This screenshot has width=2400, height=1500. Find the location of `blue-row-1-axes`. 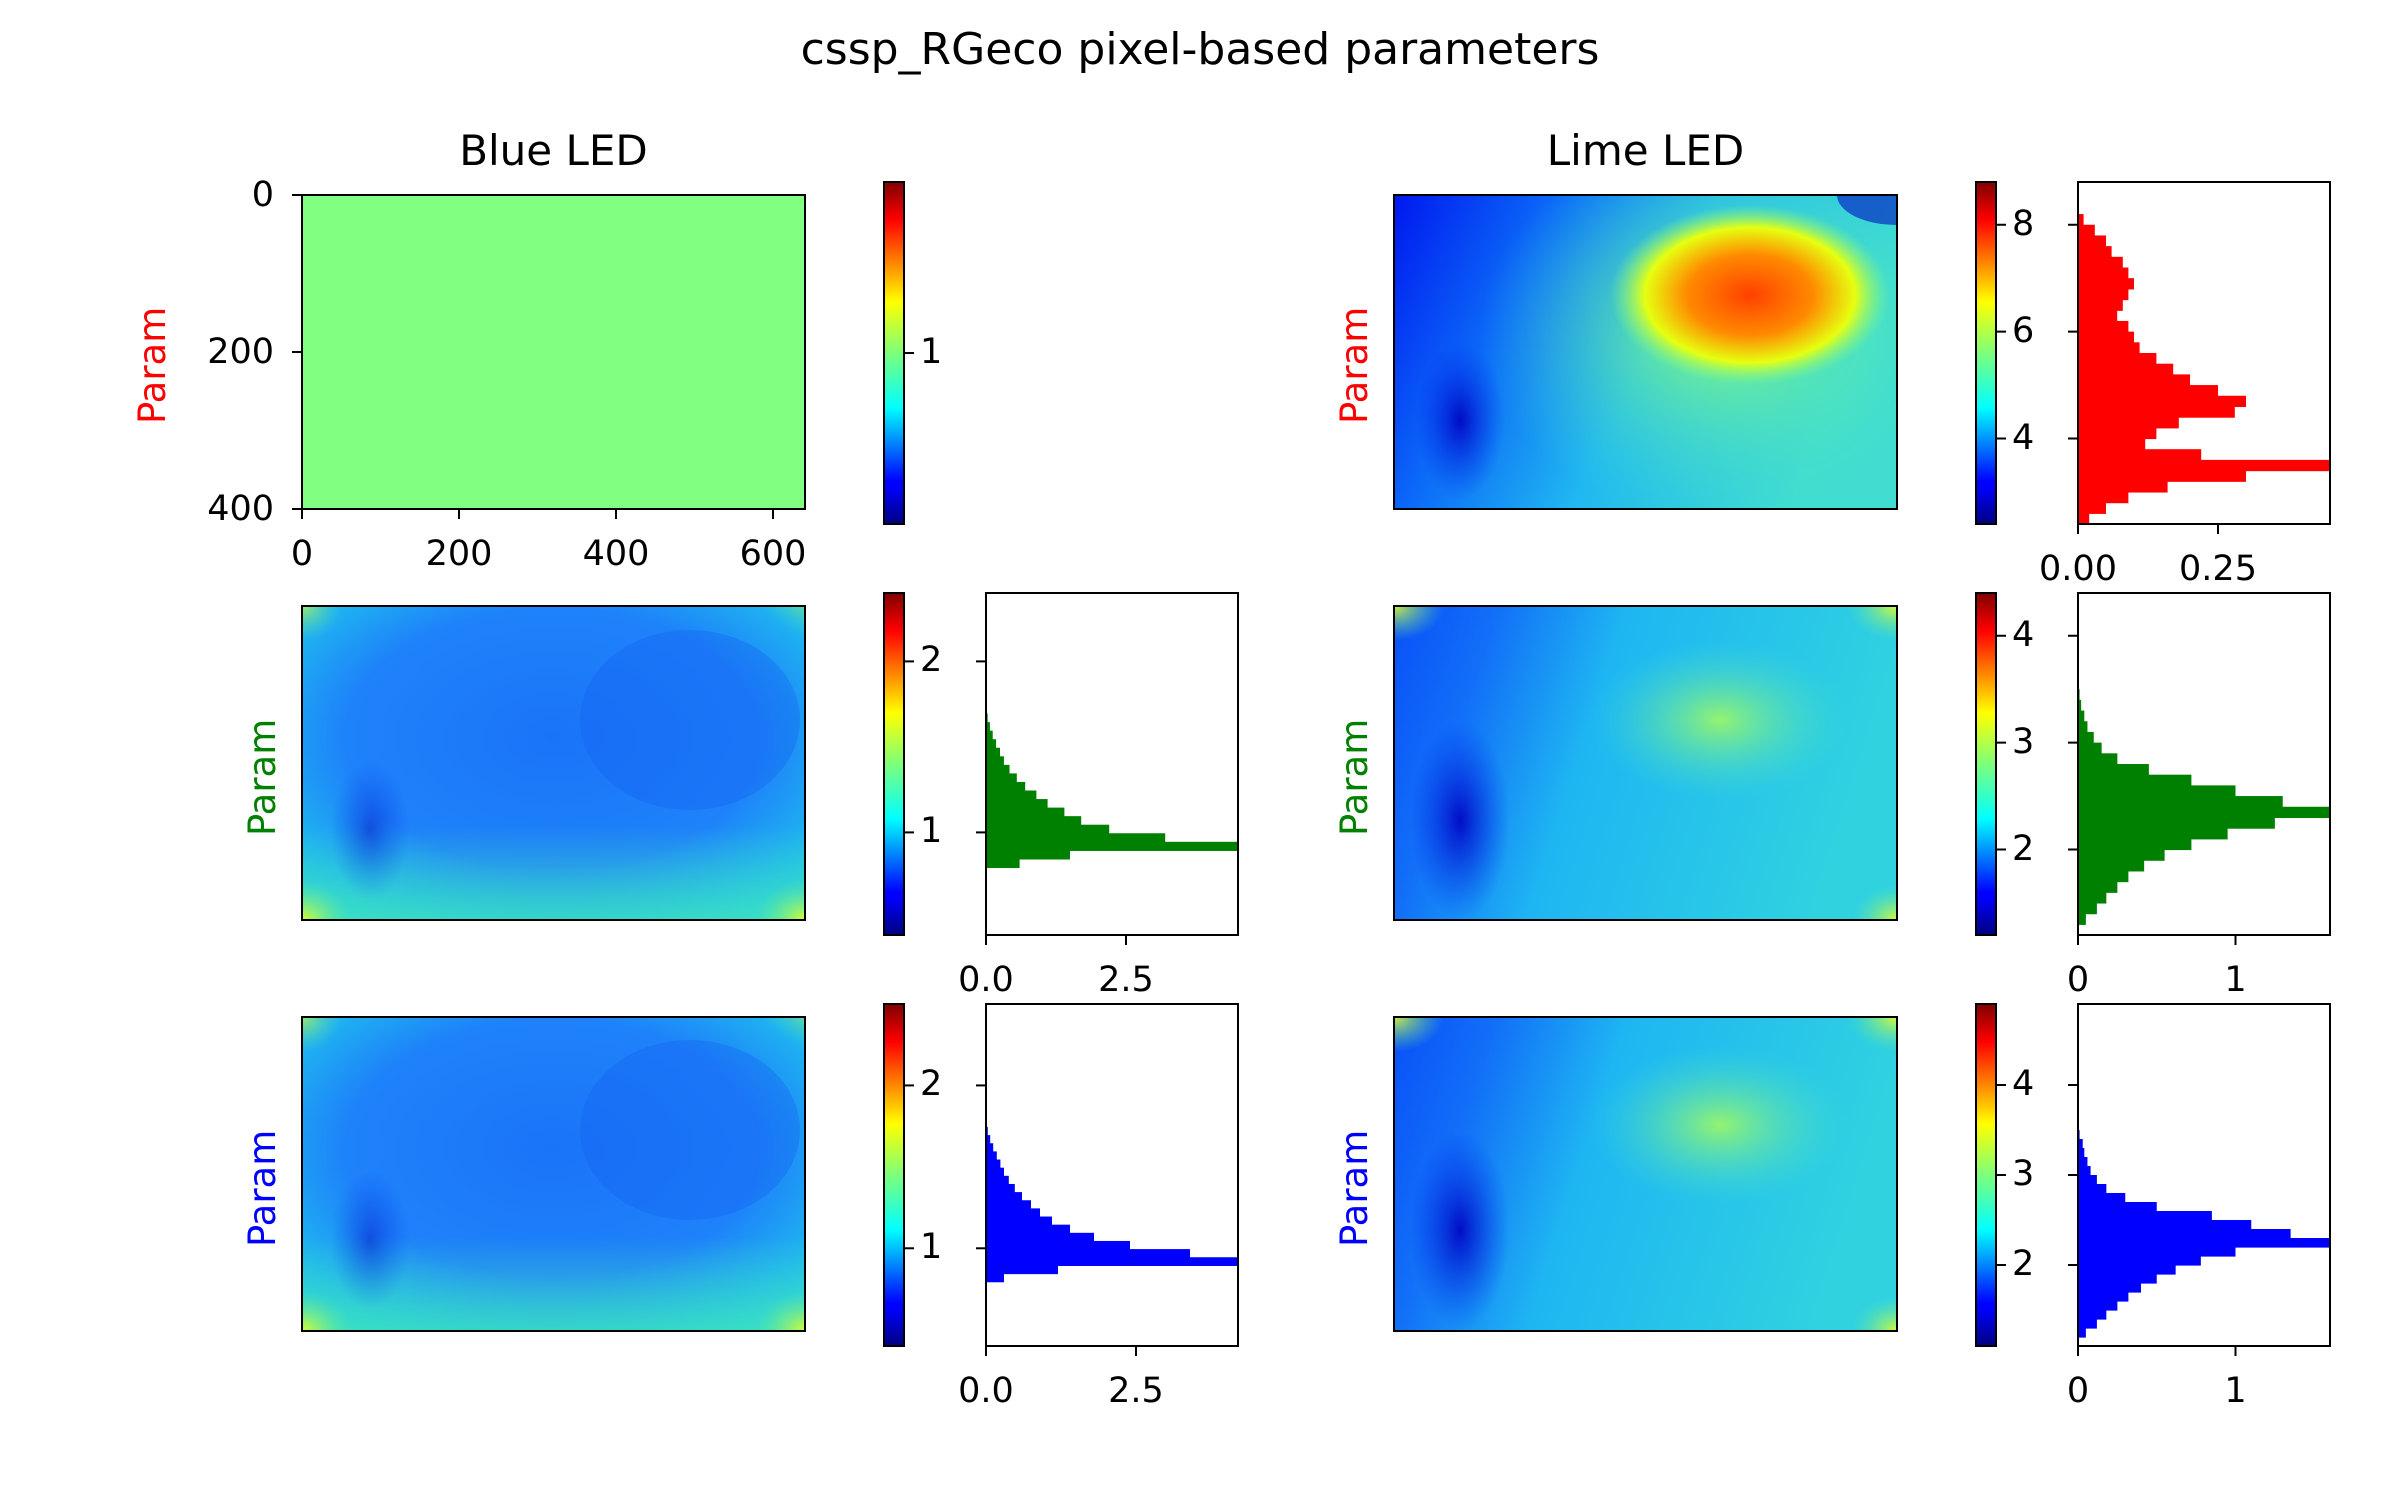

blue-row-1-axes is located at coordinates (533, 356).